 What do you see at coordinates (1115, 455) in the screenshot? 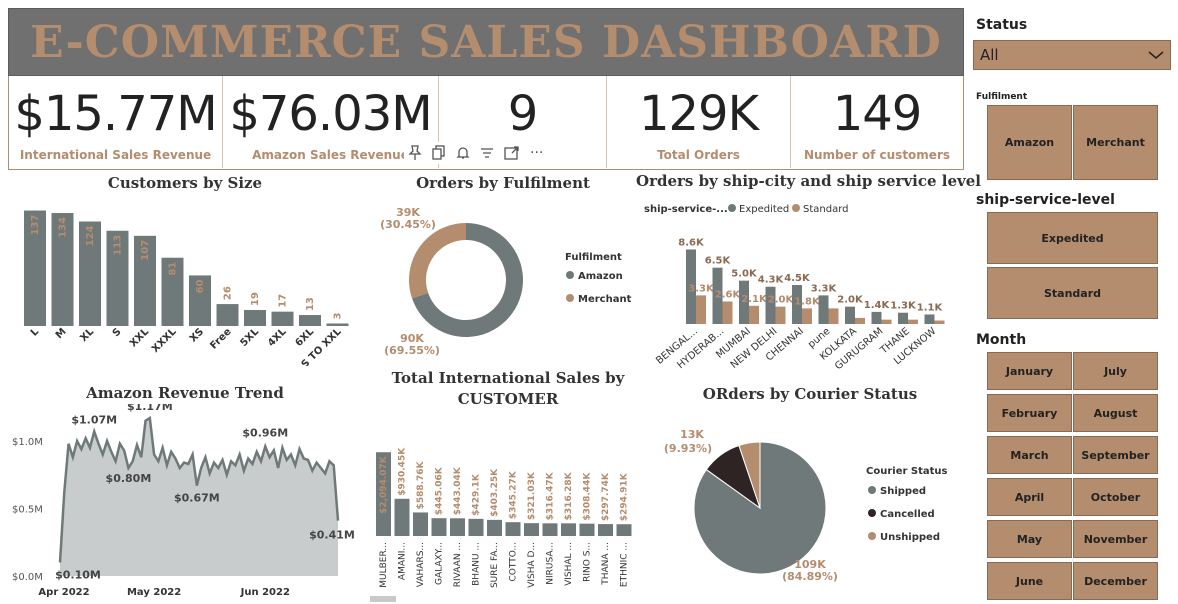
I see `slicer-tile-month: September` at bounding box center [1115, 455].